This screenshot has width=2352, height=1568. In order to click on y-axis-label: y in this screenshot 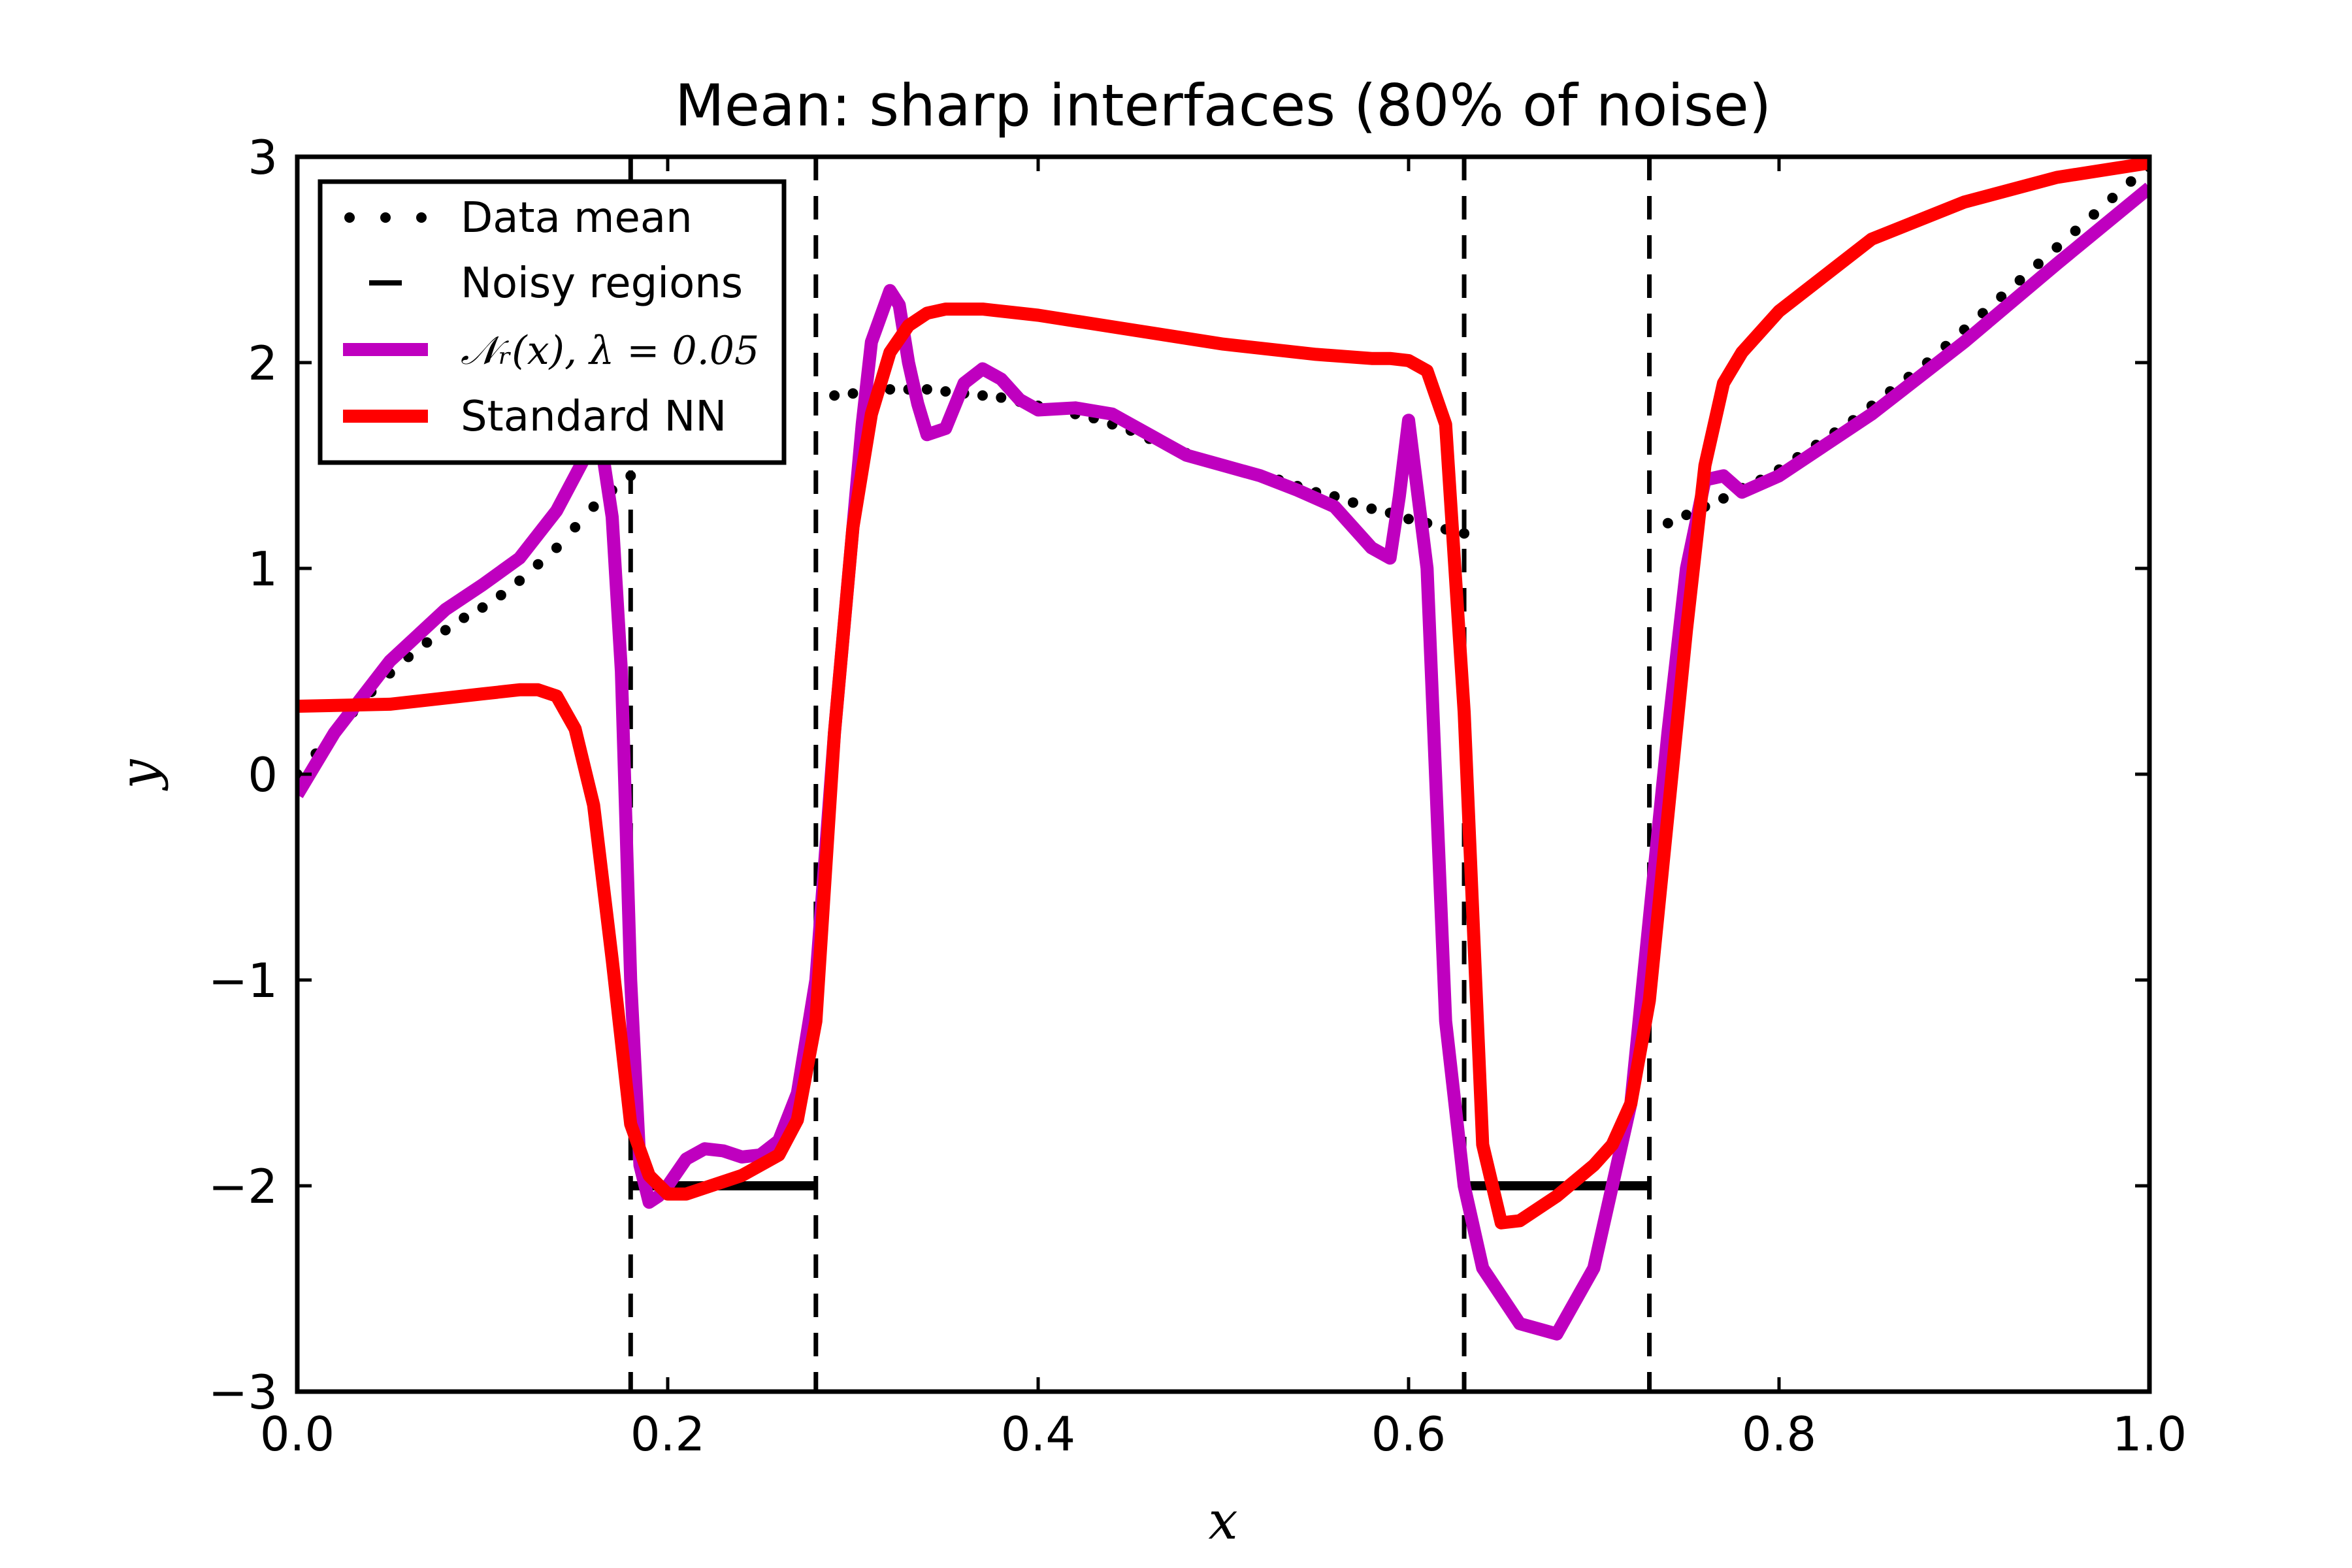, I will do `click(138, 775)`.